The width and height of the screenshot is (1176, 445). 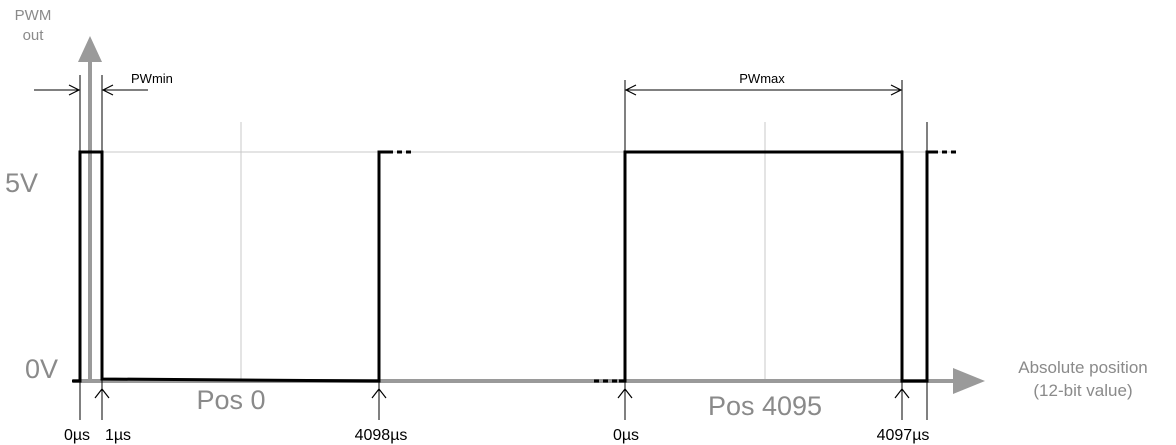 What do you see at coordinates (41, 369) in the screenshot?
I see `level-low-label: 0V` at bounding box center [41, 369].